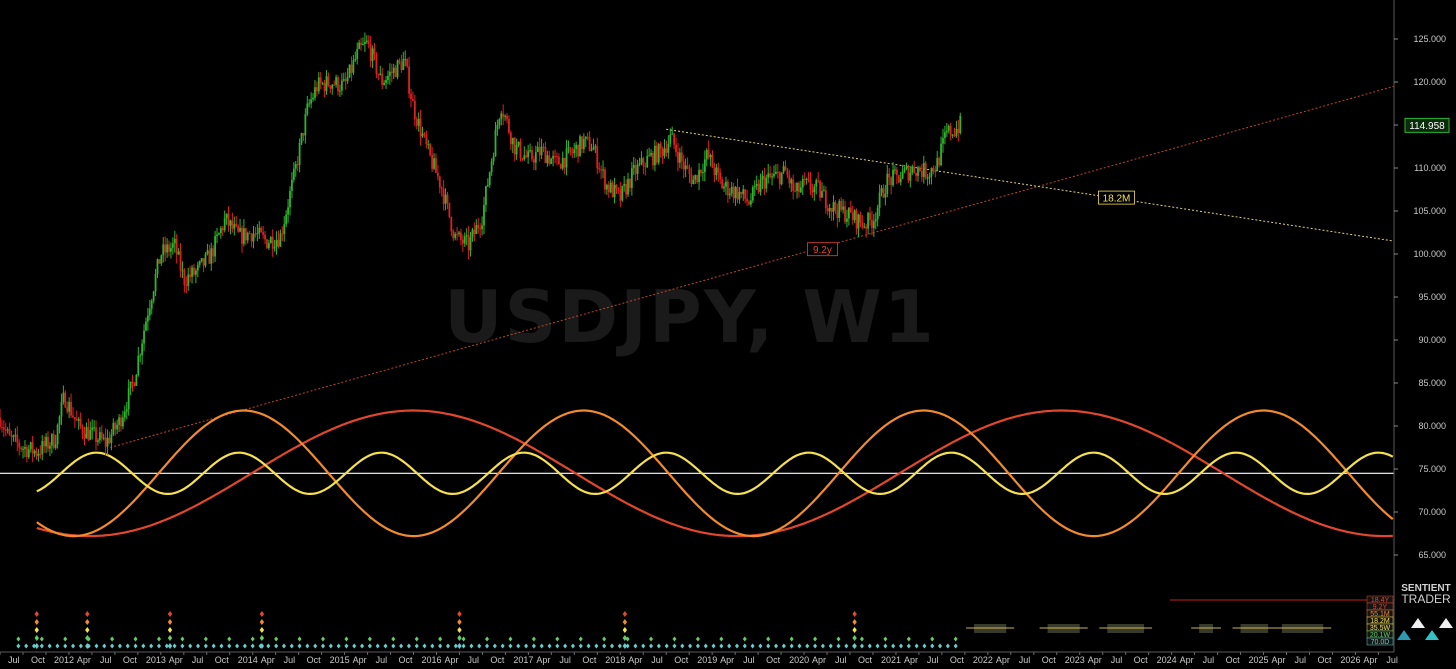  Describe the element at coordinates (1432, 383) in the screenshot. I see `y-tick-label: 85.000` at that location.